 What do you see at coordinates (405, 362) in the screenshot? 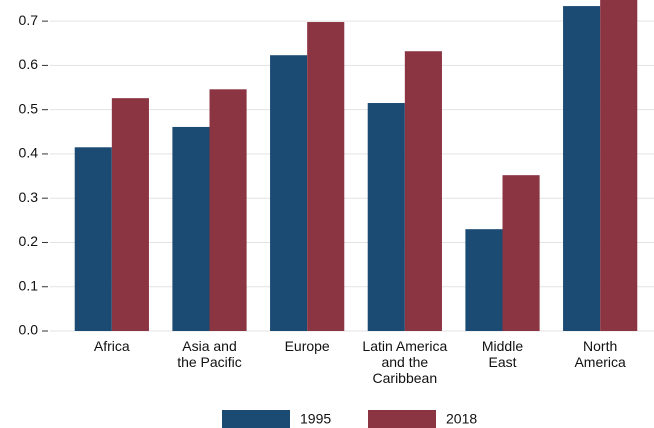
I see `x-tick-label: Latin America and the Caribbean` at bounding box center [405, 362].